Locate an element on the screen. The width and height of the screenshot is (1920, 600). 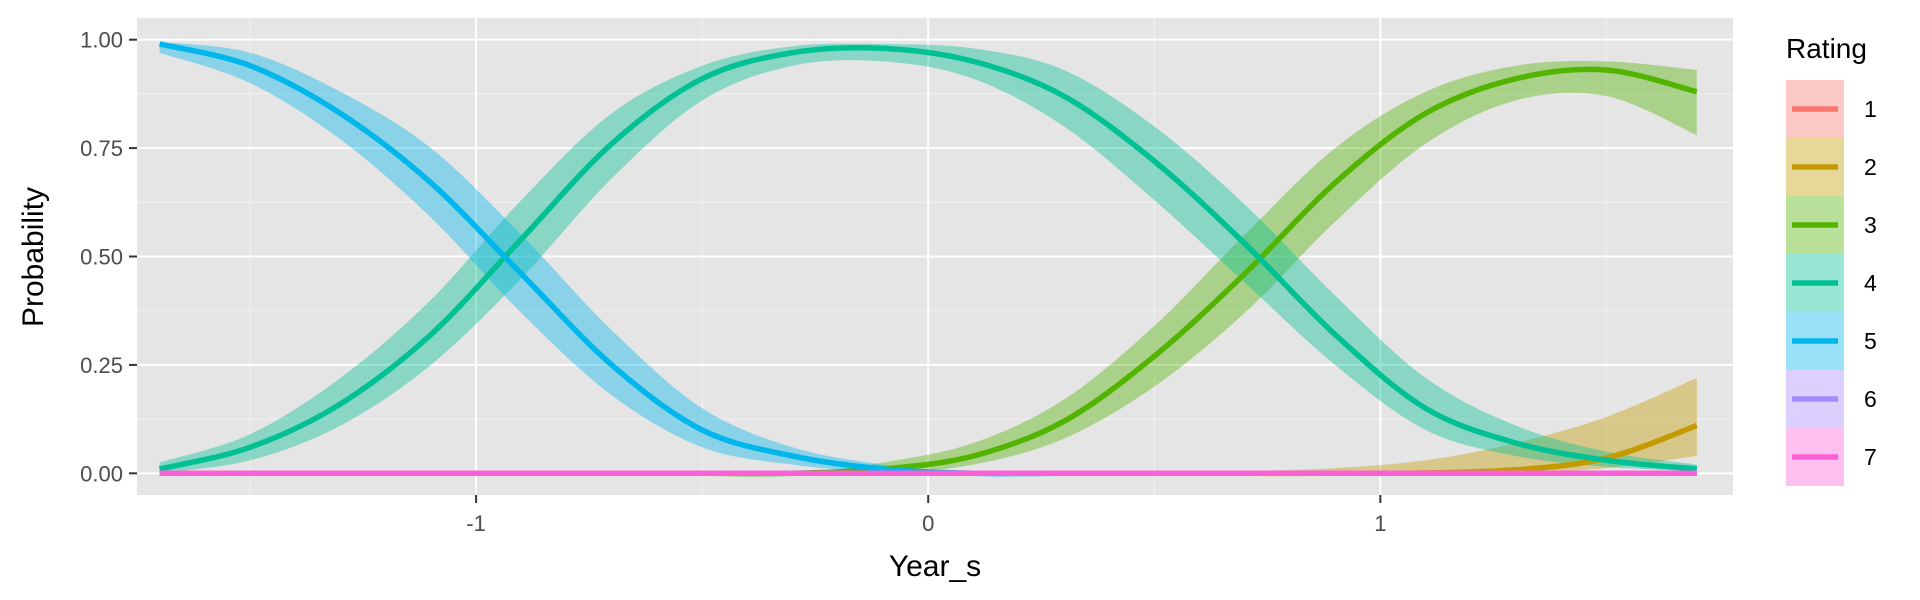
x-axis: -1 0 1 is located at coordinates (926, 515).